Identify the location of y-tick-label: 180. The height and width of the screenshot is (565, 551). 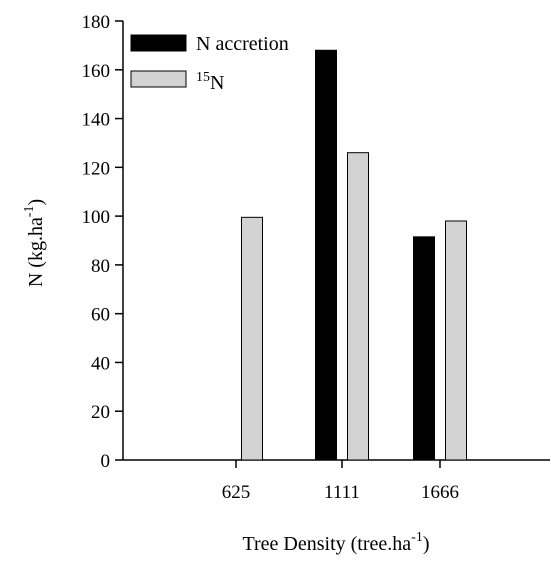
(96, 22).